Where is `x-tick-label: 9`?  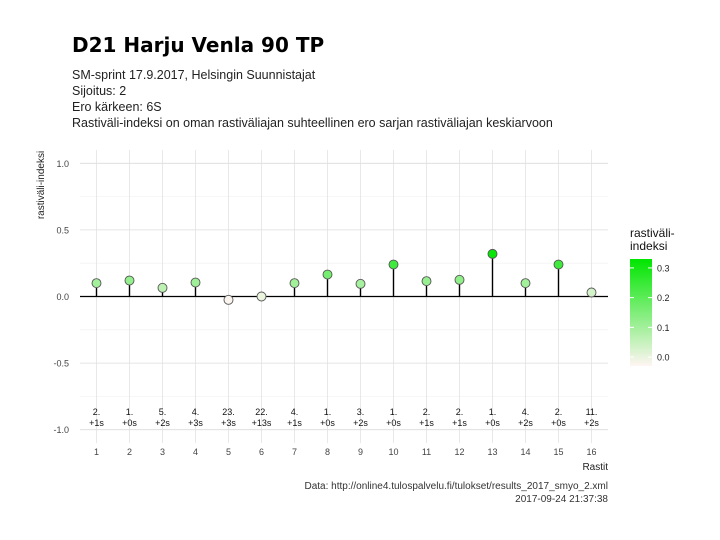 x-tick-label: 9 is located at coordinates (360, 452).